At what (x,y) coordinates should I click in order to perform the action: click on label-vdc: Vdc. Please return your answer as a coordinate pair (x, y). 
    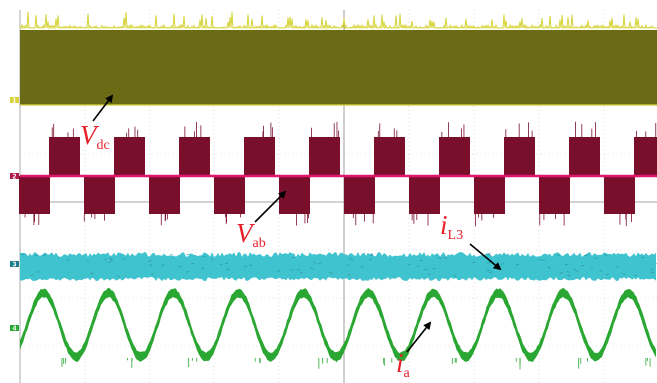
    Looking at the image, I should click on (97, 123).